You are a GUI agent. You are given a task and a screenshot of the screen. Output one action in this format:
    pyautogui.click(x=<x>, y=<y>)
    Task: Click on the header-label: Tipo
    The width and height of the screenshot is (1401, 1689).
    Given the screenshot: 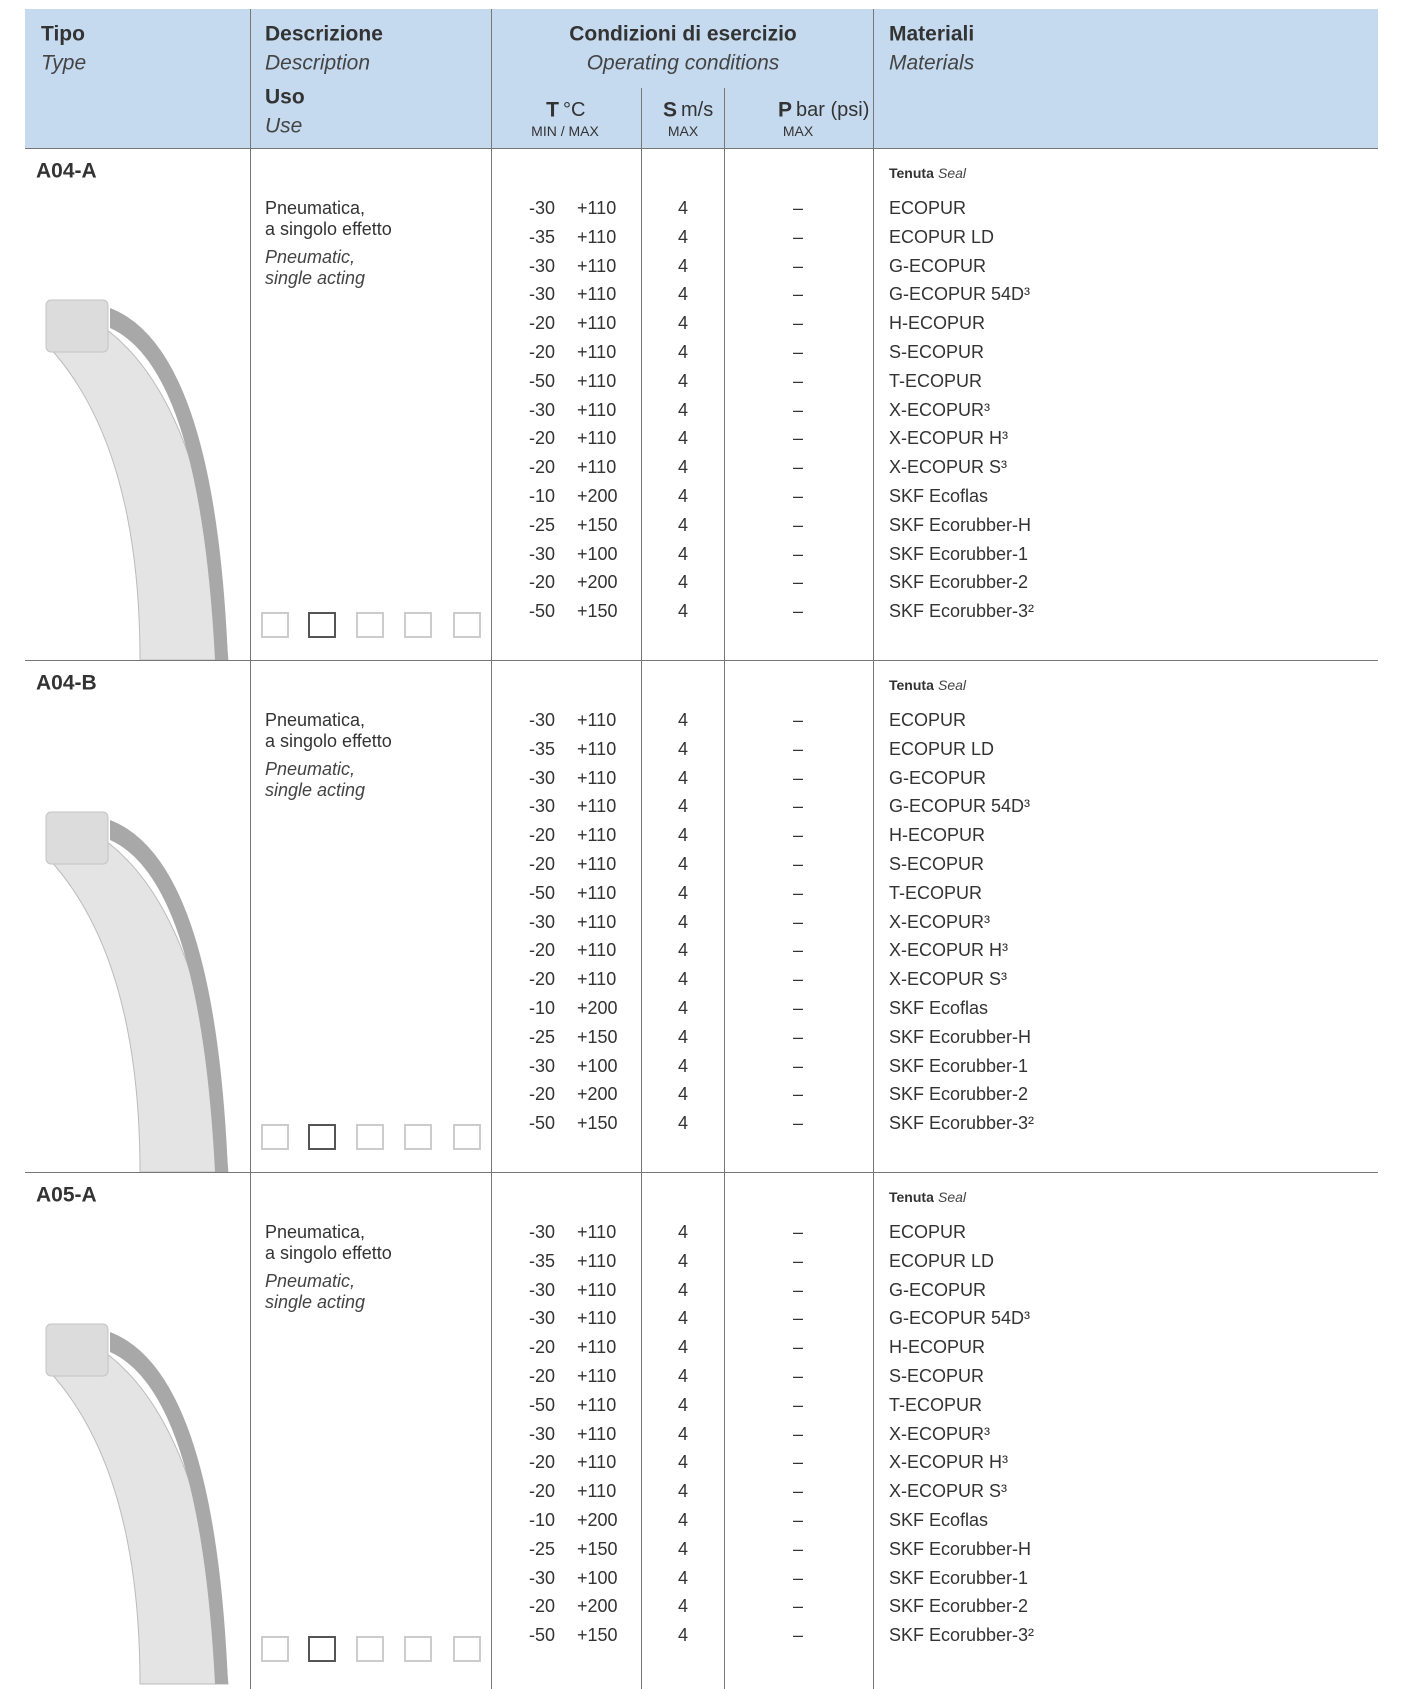 What is the action you would take?
    pyautogui.click(x=63, y=34)
    